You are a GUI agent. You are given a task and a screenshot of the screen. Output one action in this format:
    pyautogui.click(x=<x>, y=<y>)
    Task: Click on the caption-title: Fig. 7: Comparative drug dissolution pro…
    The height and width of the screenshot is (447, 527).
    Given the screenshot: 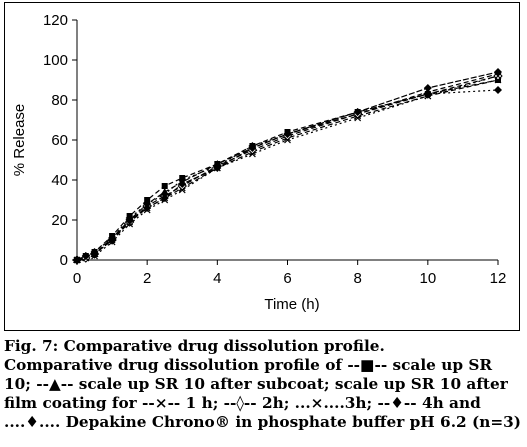 What is the action you would take?
    pyautogui.click(x=194, y=346)
    